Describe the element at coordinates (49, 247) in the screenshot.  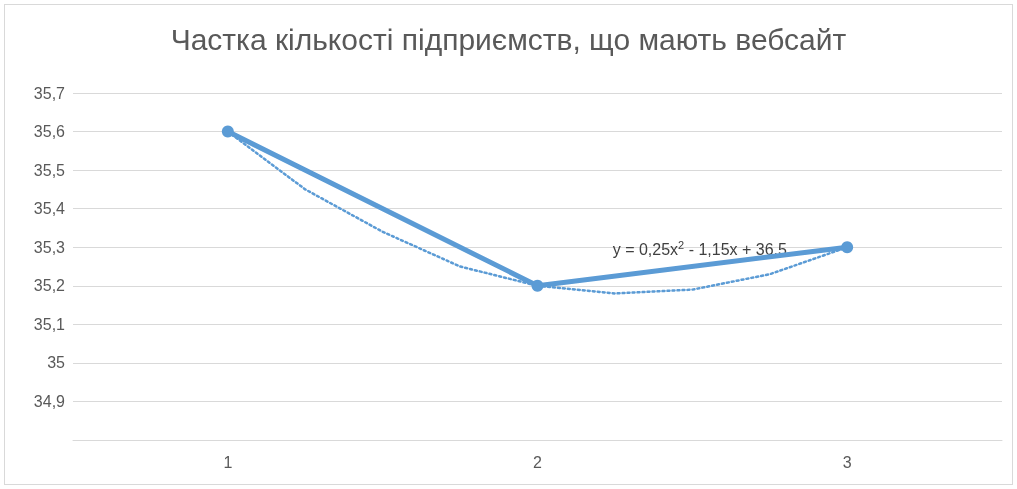
I see `y-tick-label: 35,3` at that location.